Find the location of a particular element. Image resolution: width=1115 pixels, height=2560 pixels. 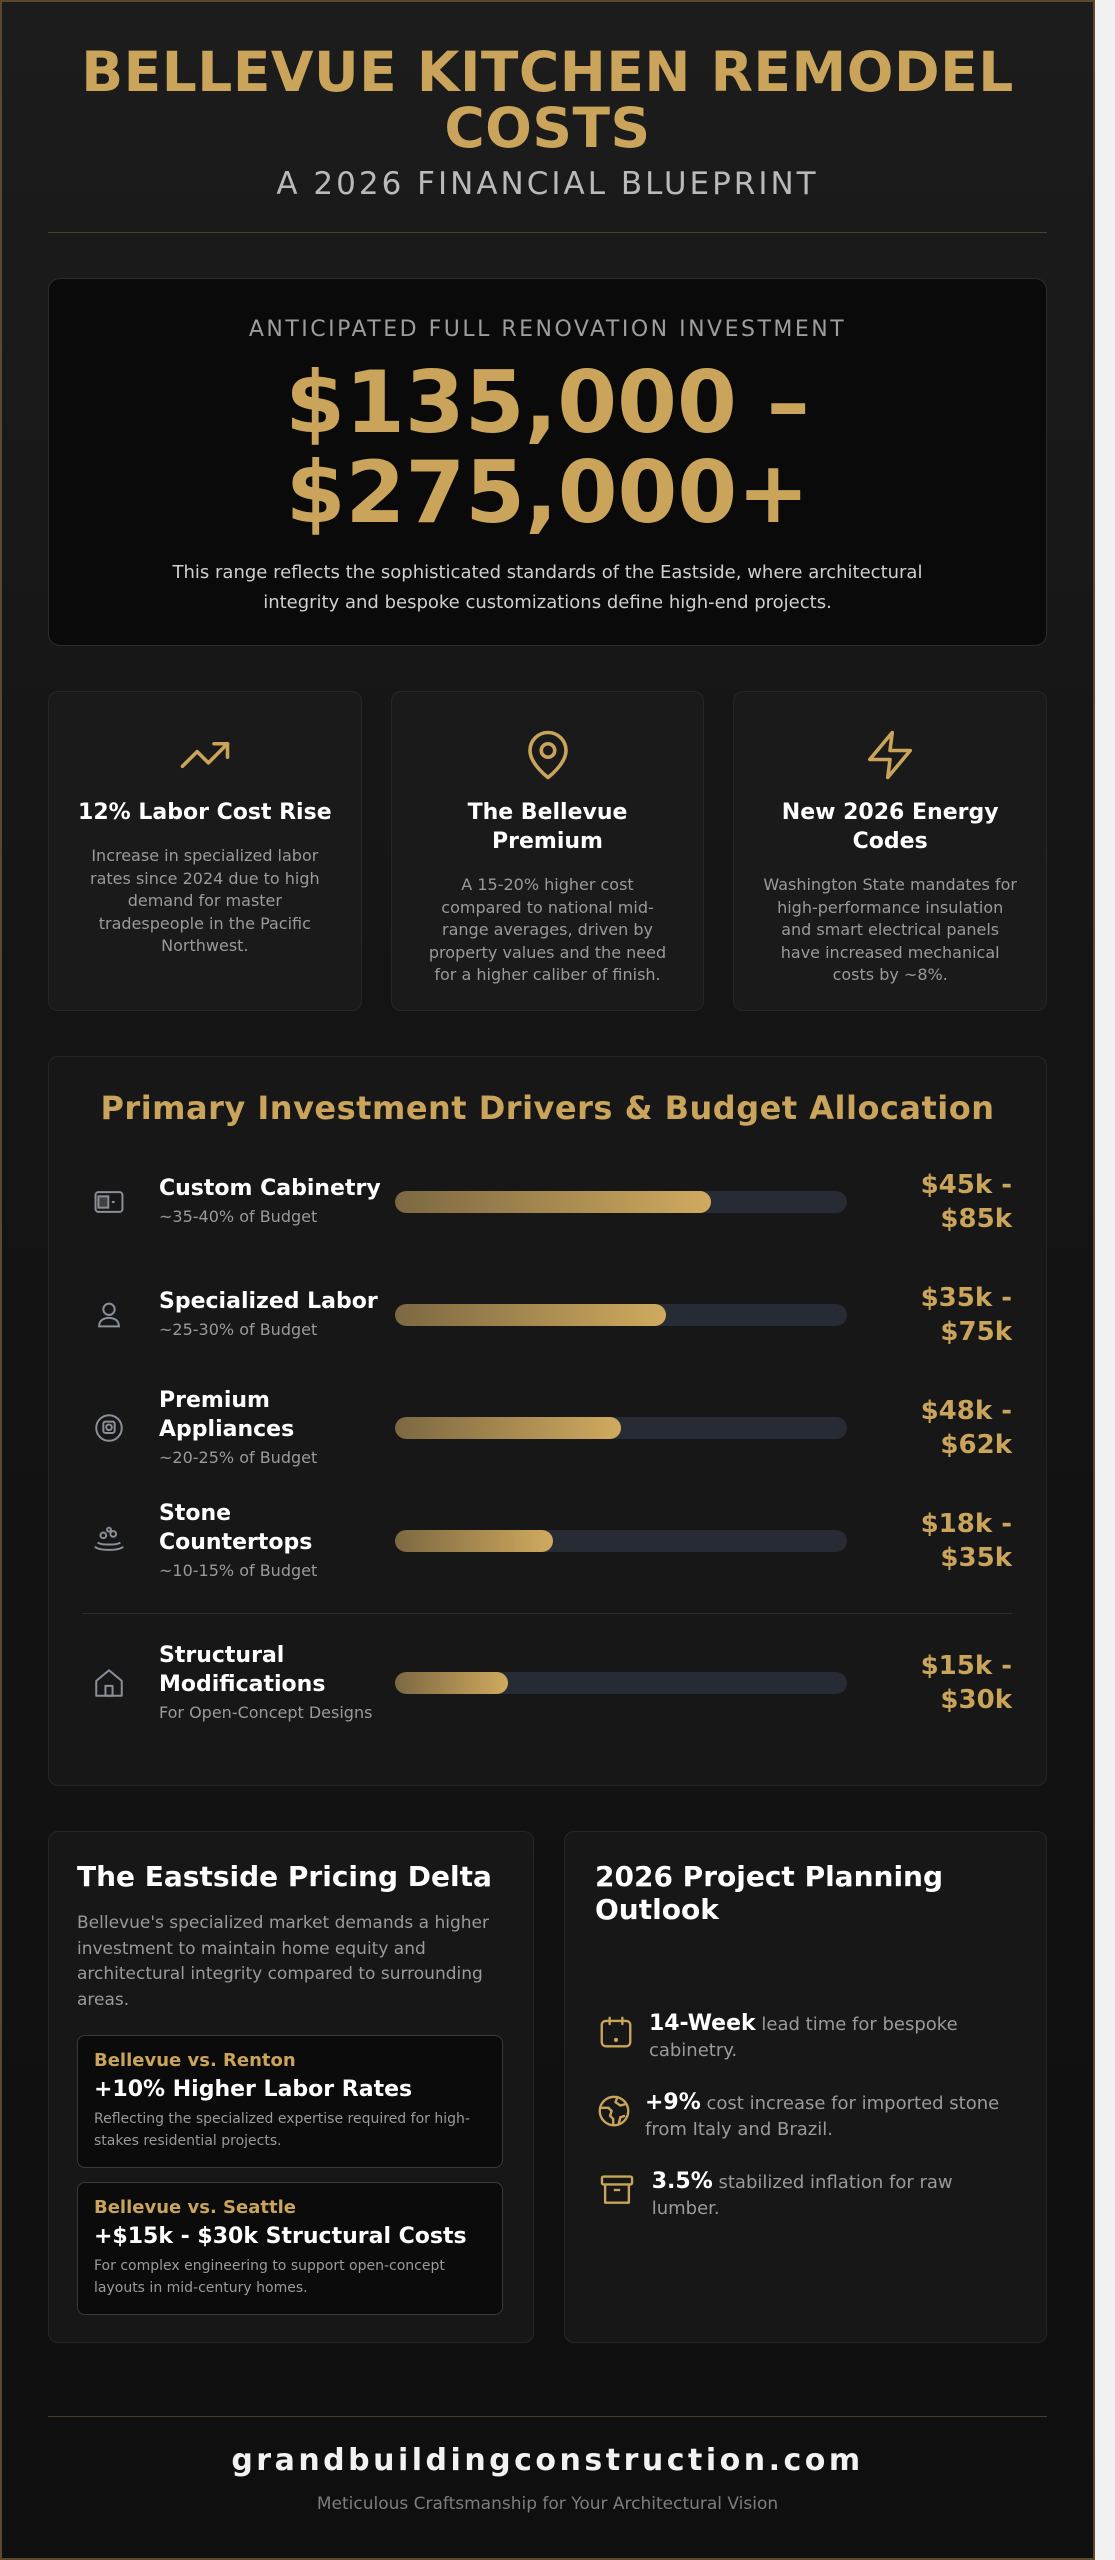

page-subtitle: A 2026 FINANCIAL BLUEPRINT is located at coordinates (547, 184).